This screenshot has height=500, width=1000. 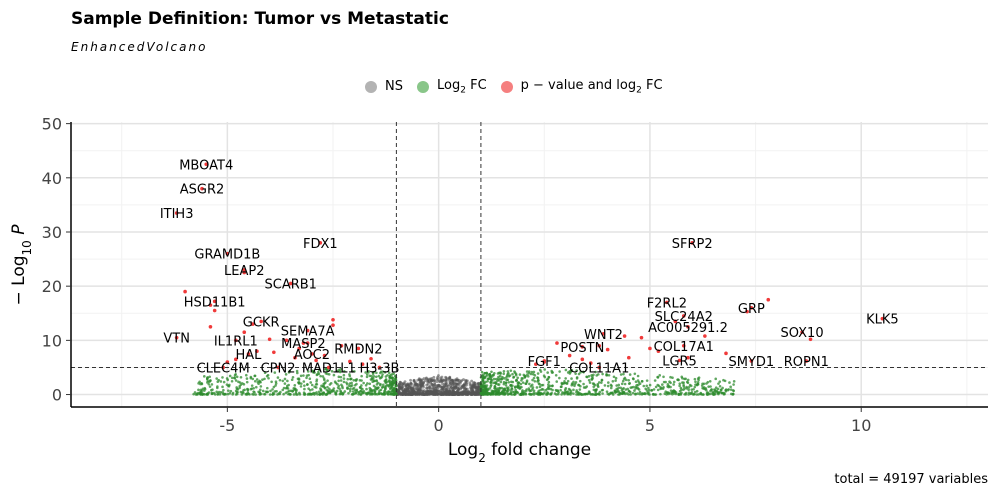 What do you see at coordinates (249, 355) in the screenshot?
I see `gene-label: HAL` at bounding box center [249, 355].